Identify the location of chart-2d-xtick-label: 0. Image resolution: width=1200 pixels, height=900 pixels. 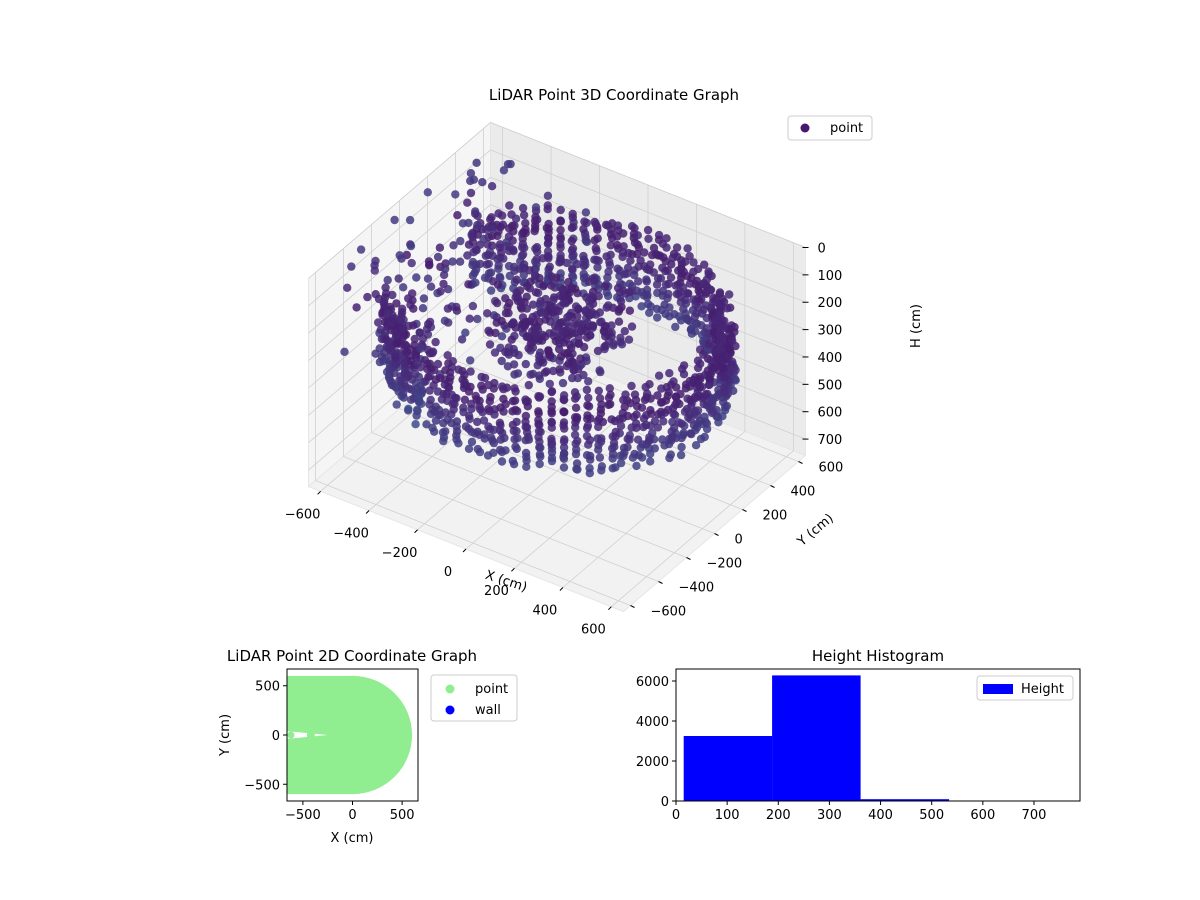
(352, 815).